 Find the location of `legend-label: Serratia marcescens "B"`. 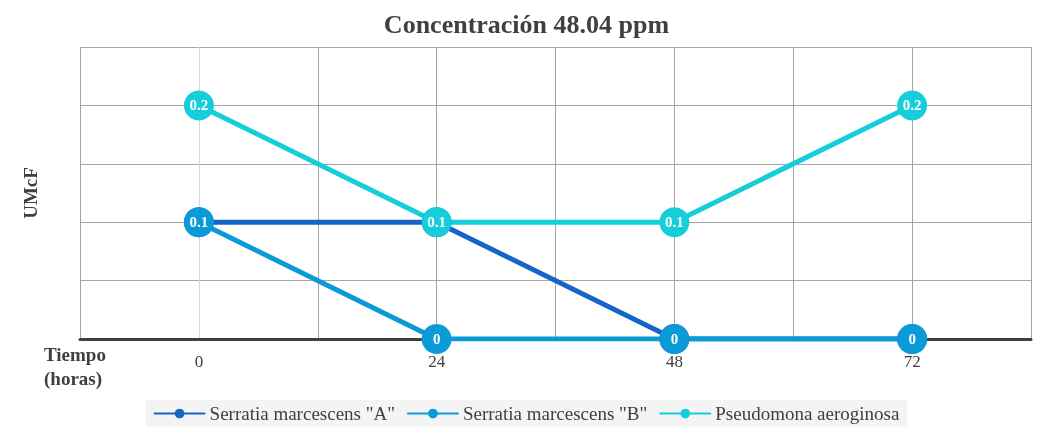

legend-label: Serratia marcescens "B" is located at coordinates (555, 413).